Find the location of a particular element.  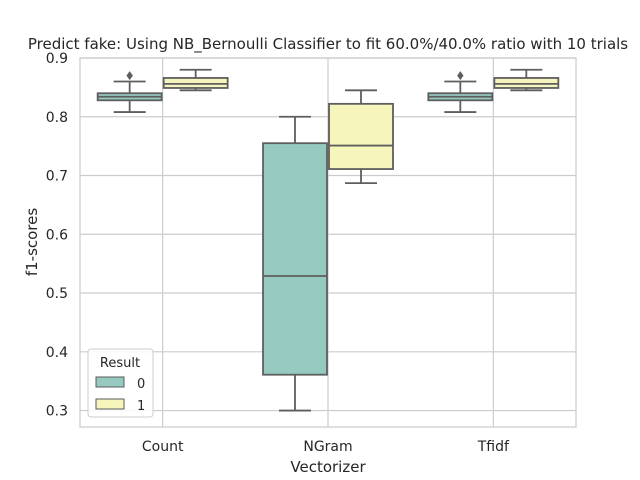

legend-label-0: 0 is located at coordinates (141, 384).